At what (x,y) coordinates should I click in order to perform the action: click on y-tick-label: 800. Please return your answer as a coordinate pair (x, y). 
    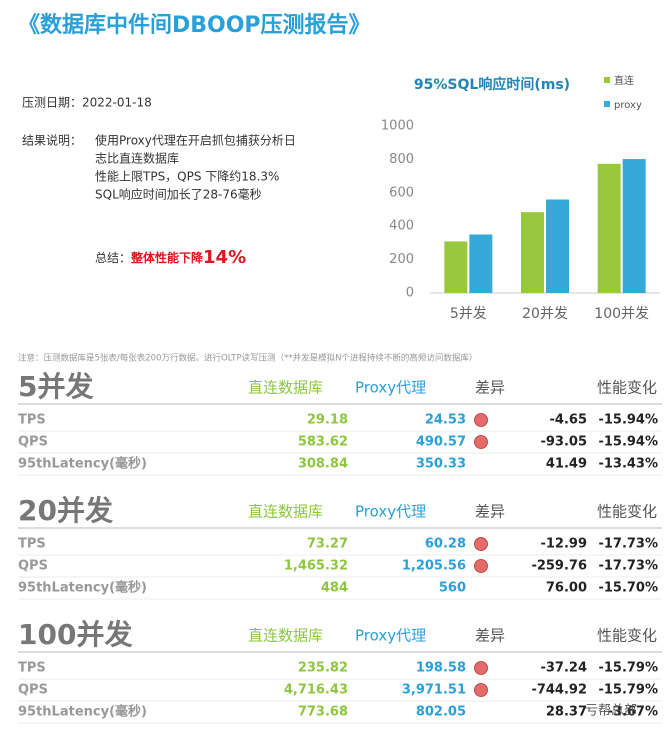
    Looking at the image, I should click on (401, 159).